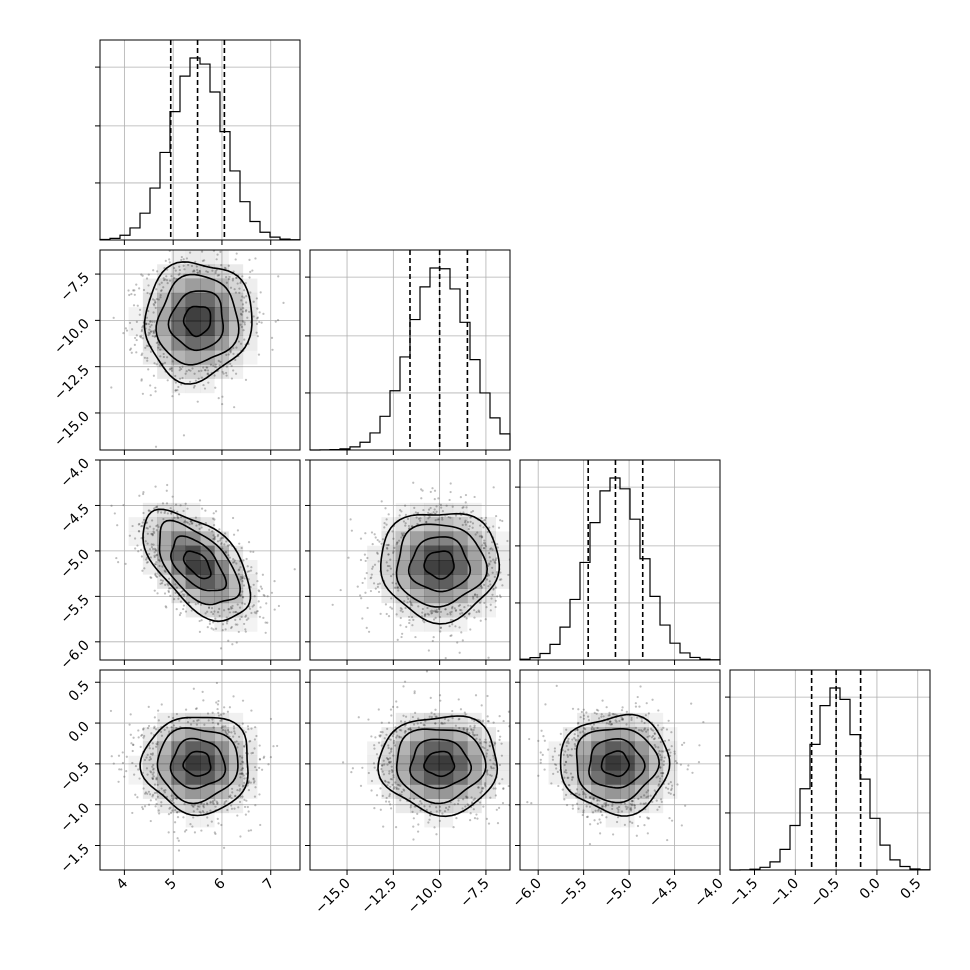 Image resolution: width=970 pixels, height=970 pixels. I want to click on contour-line, so click(439, 564).